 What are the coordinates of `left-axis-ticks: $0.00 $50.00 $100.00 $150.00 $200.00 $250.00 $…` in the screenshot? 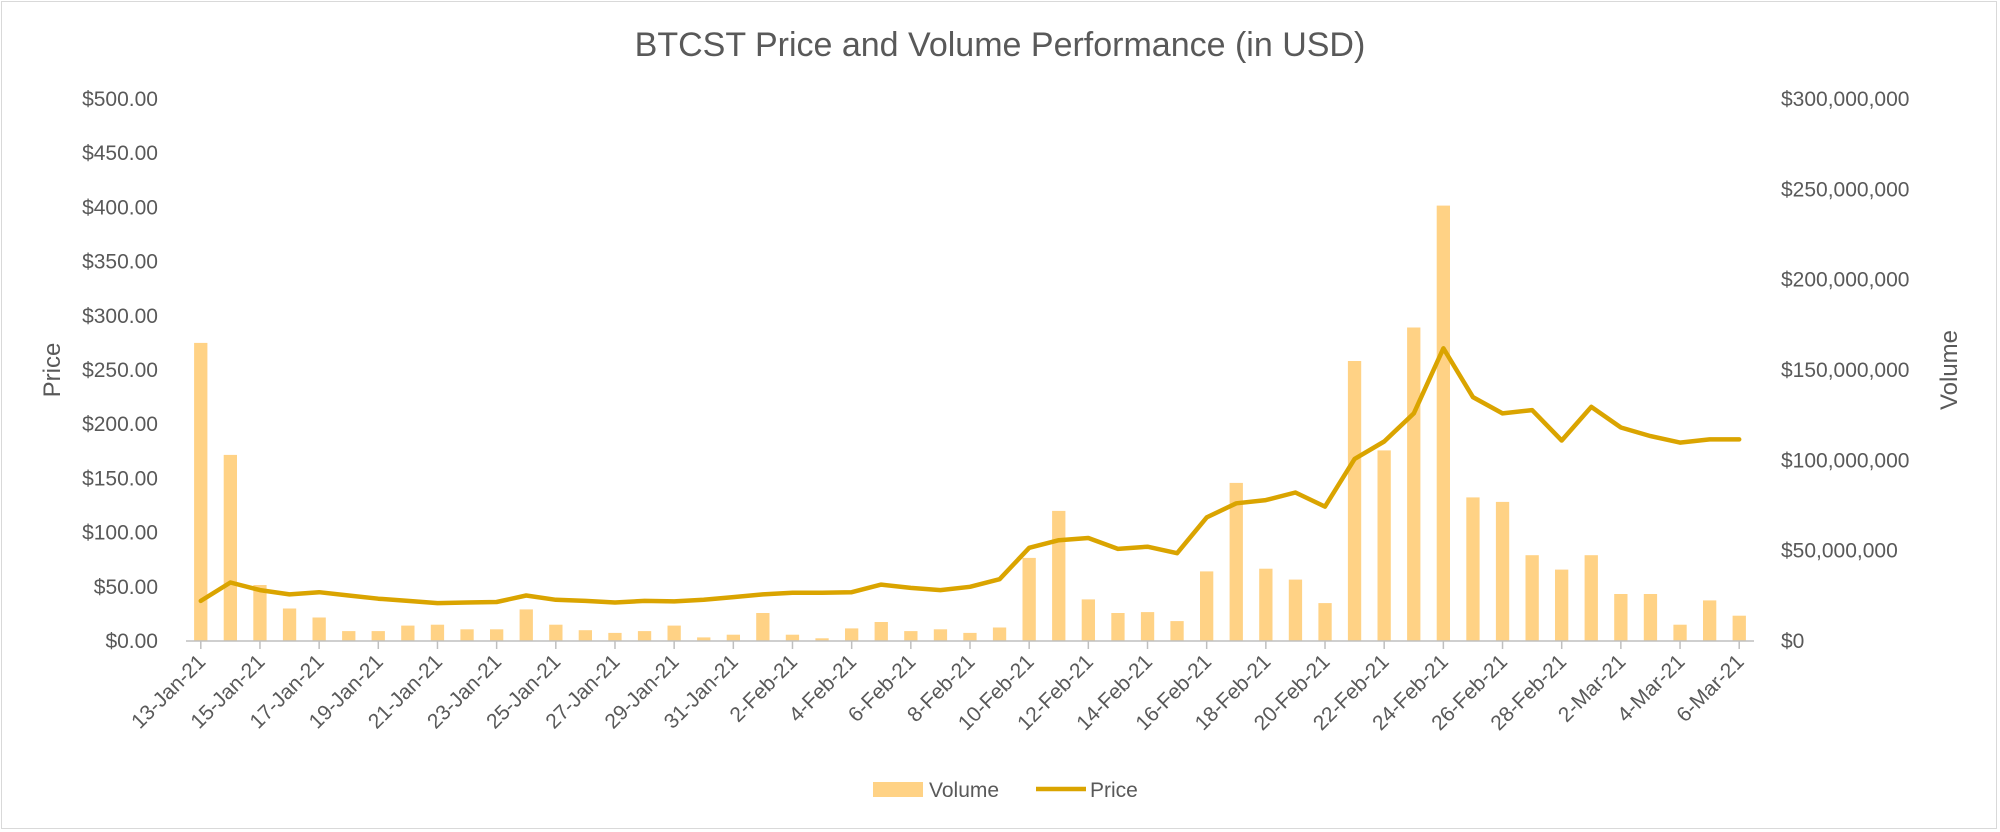 It's located at (120, 370).